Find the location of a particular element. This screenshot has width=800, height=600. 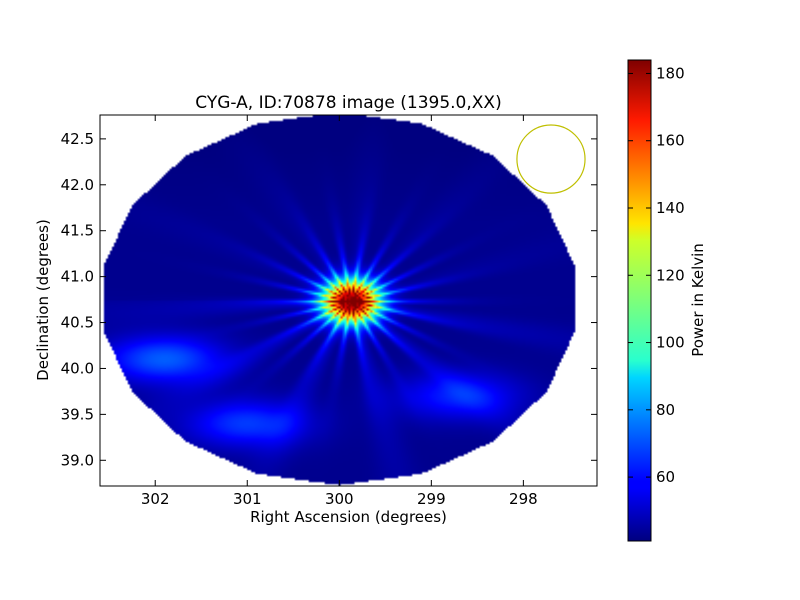

colorbar-label: Power in Kelvin is located at coordinates (698, 300).